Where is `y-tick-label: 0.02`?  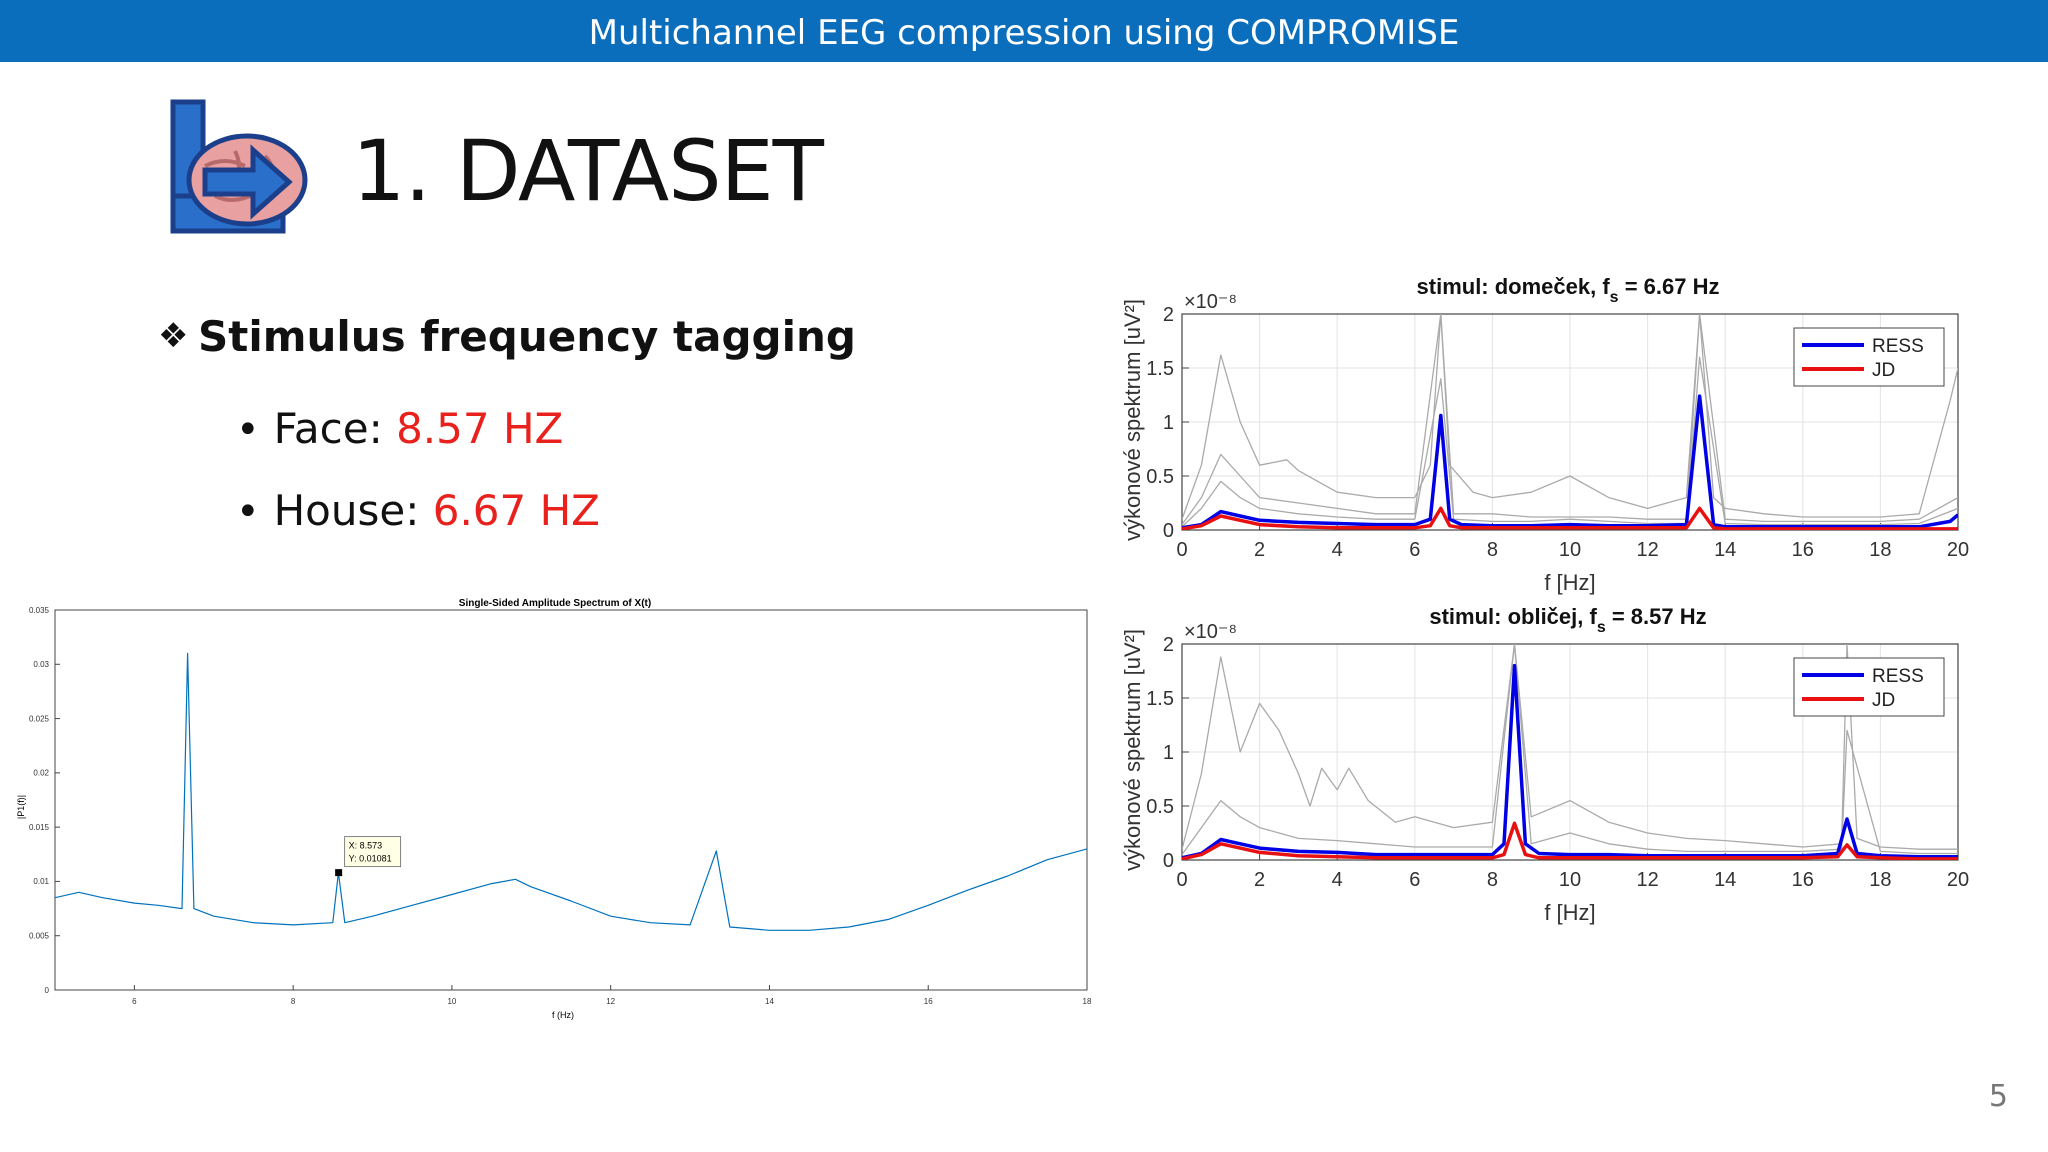
y-tick-label: 0.02 is located at coordinates (41, 773).